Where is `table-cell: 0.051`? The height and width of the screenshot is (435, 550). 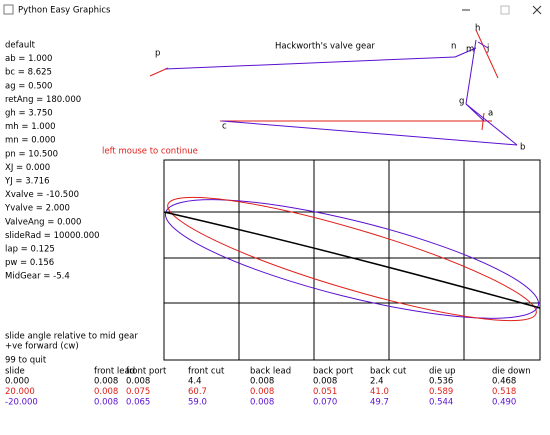
table-cell: 0.051 is located at coordinates (325, 392).